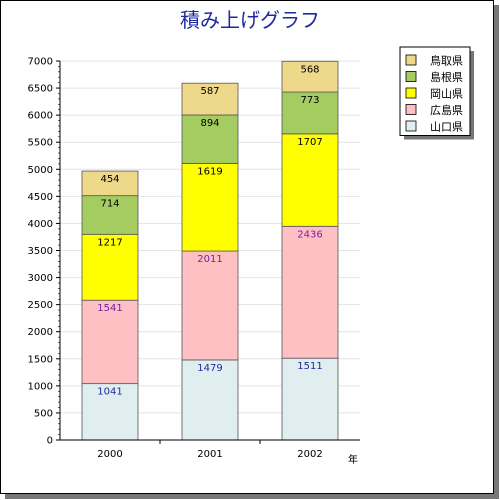 The height and width of the screenshot is (500, 500). Describe the element at coordinates (446, 127) in the screenshot. I see `legend-label: 山口県` at that location.